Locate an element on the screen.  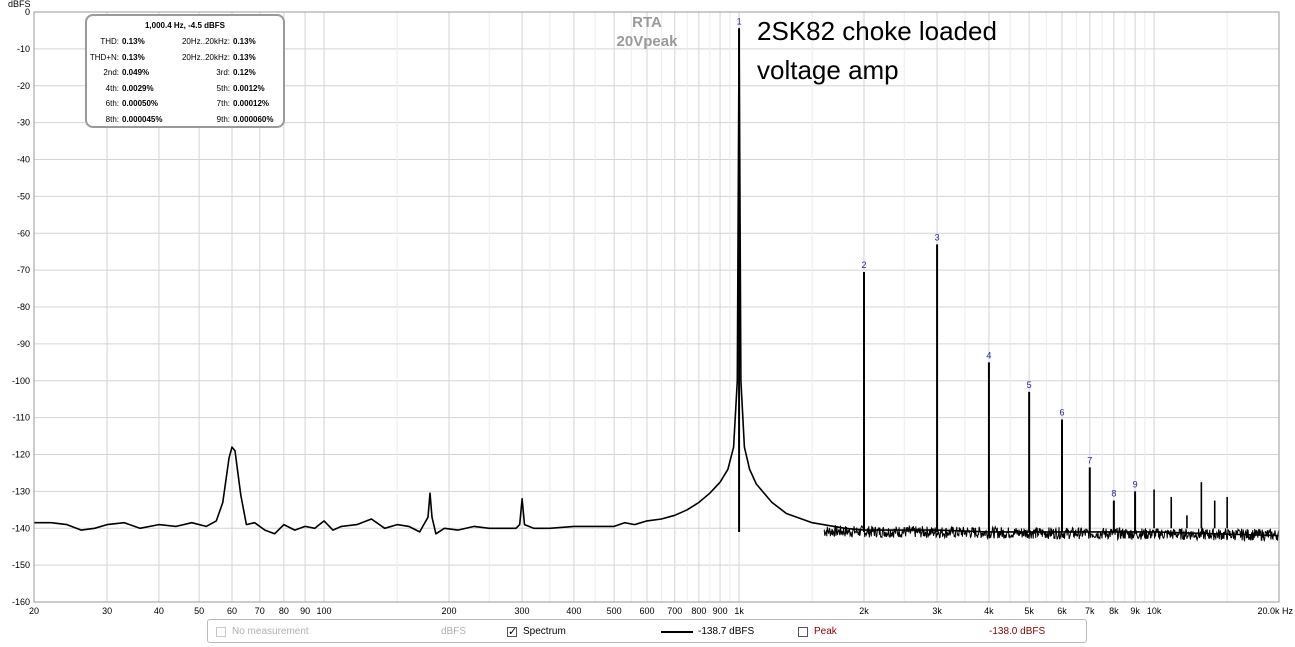
x-tick-label: 6k is located at coordinates (1062, 611).